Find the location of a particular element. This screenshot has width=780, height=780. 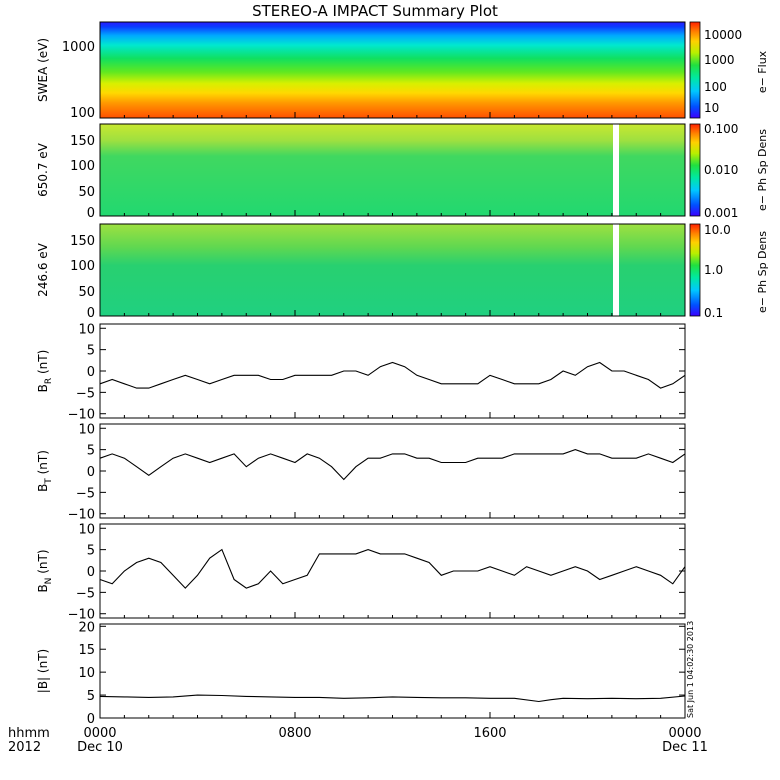

br-frame is located at coordinates (392, 371).